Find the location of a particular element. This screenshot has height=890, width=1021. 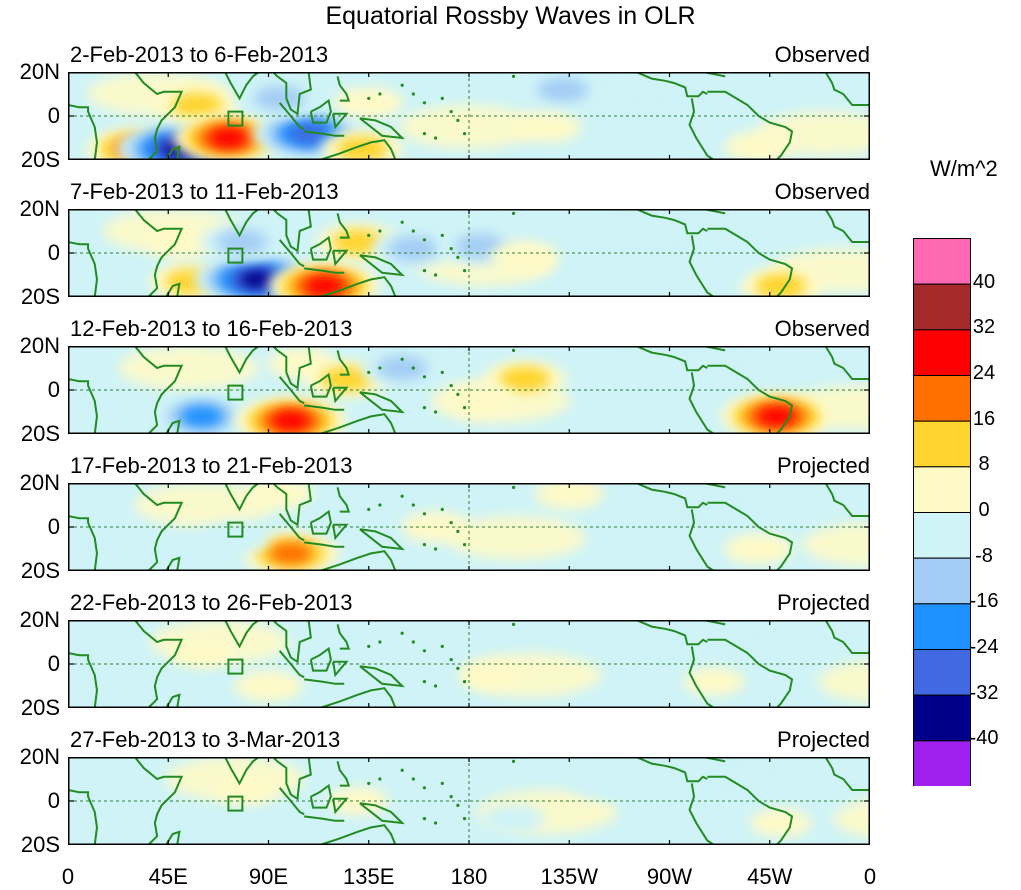

x-tick-label: 45W is located at coordinates (770, 876).